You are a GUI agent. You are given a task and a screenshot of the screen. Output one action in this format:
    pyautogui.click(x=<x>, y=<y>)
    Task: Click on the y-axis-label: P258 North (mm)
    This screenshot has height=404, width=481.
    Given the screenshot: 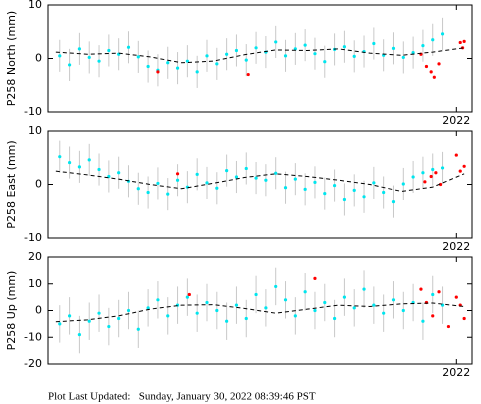 What is the action you would take?
    pyautogui.click(x=11, y=58)
    